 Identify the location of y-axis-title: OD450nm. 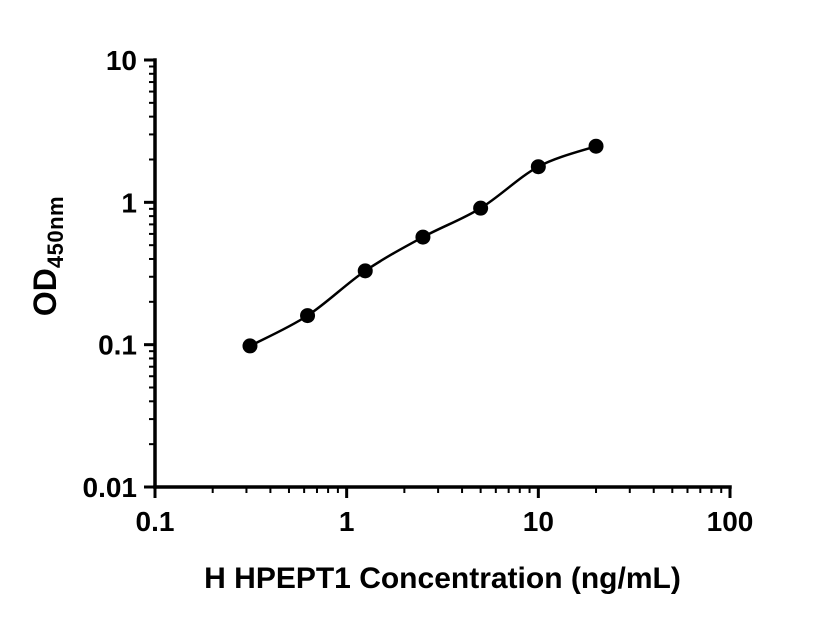
(48, 256).